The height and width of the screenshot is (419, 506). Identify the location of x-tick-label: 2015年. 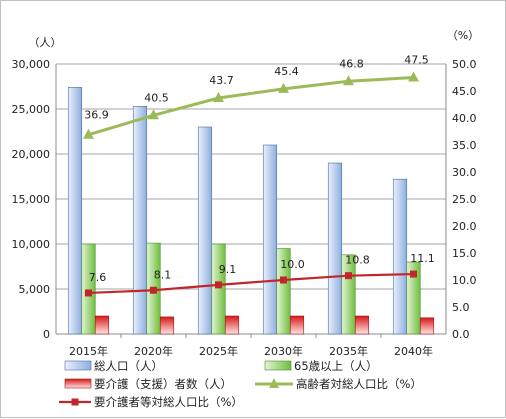
(88, 351).